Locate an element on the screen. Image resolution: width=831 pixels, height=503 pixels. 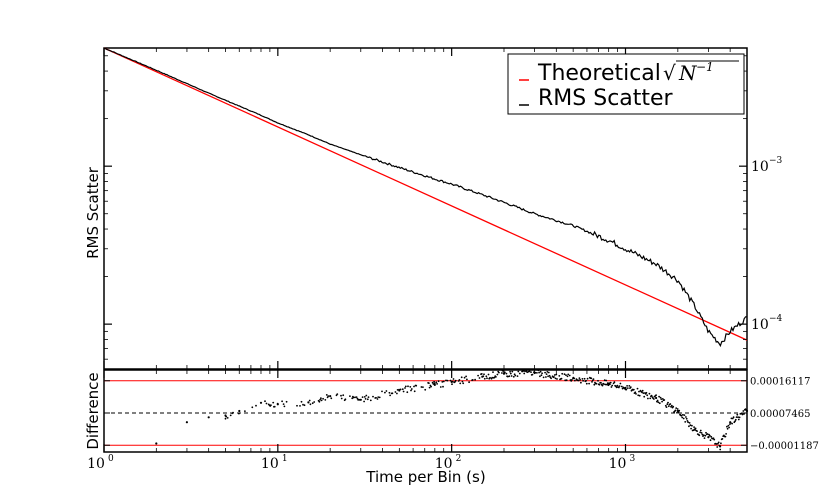
x-tick-exp: 0 is located at coordinates (111, 459).